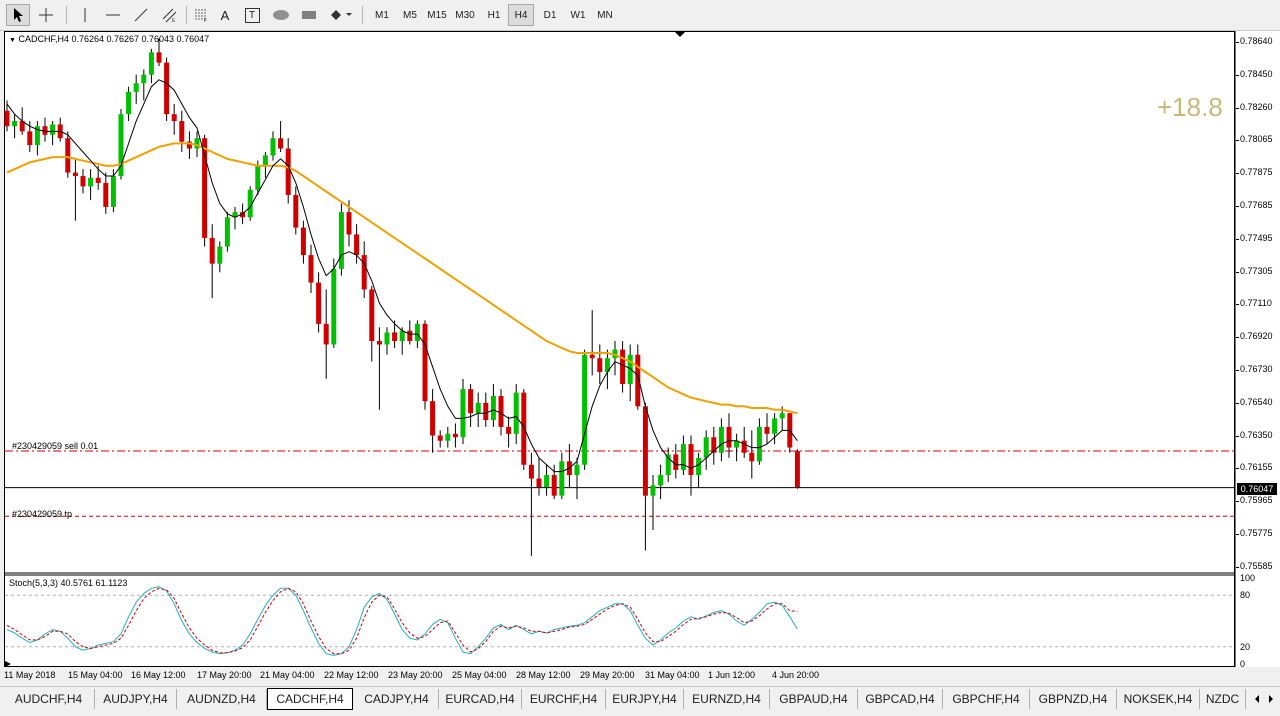 The width and height of the screenshot is (1280, 716). Describe the element at coordinates (1256, 500) in the screenshot. I see `price-label: 0.75965` at that location.